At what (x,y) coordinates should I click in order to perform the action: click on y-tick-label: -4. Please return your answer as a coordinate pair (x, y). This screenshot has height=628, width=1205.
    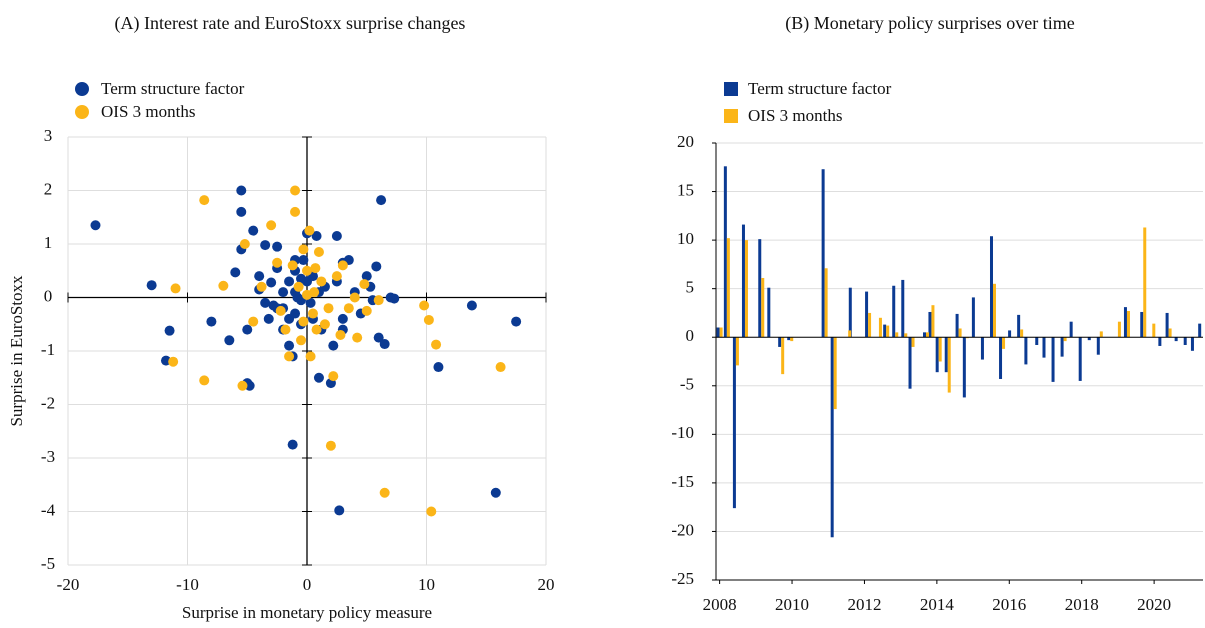
    Looking at the image, I should click on (48, 509).